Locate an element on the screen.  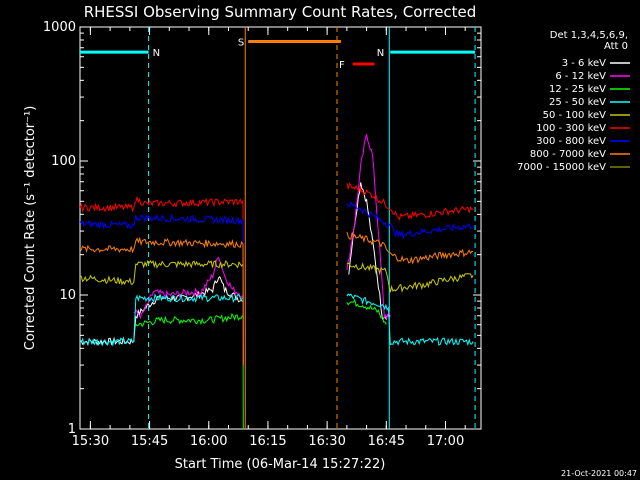
legend-entry-label: 25 - 50 keV is located at coordinates (577, 102).